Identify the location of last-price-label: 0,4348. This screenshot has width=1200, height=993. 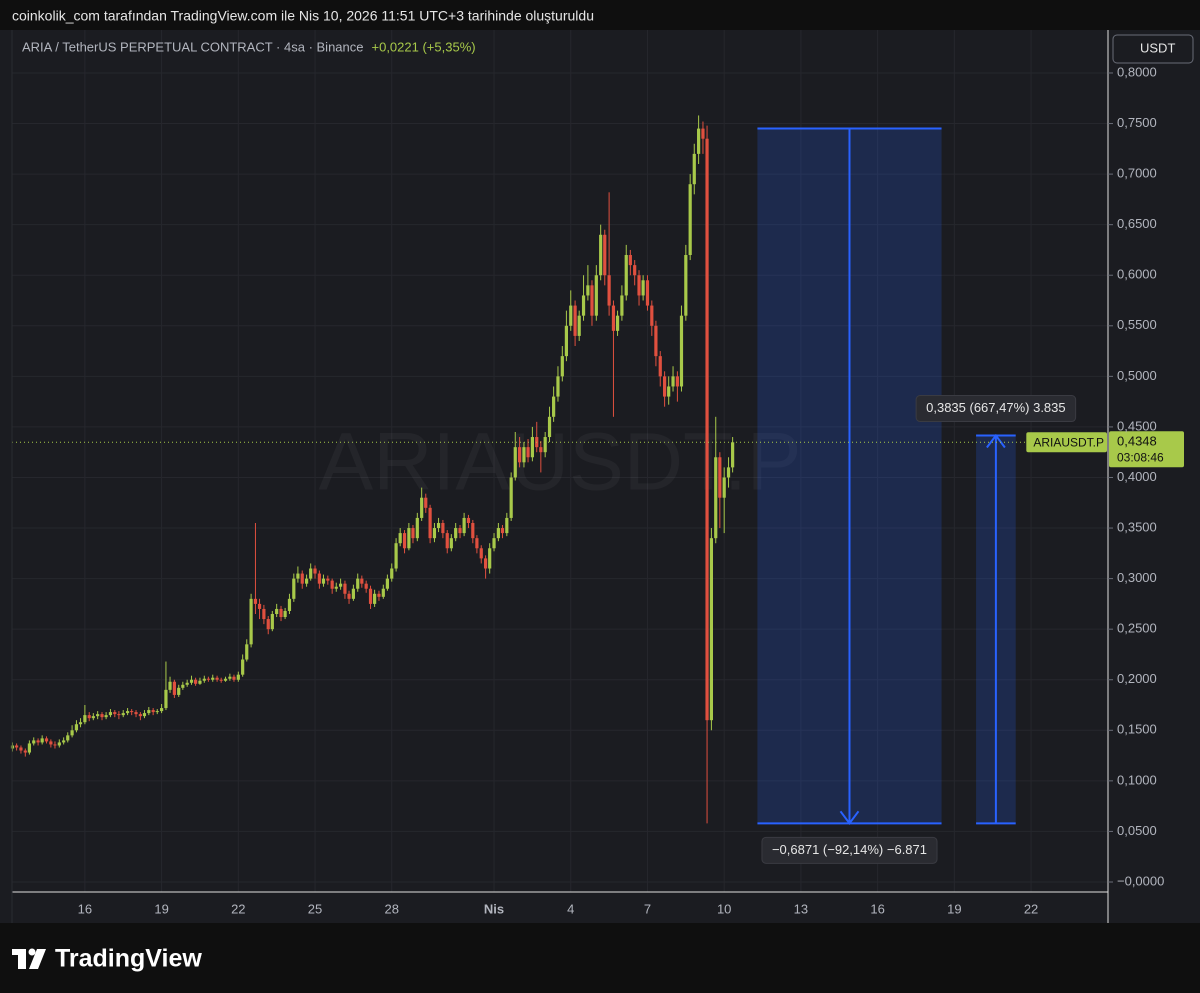
(1137, 441).